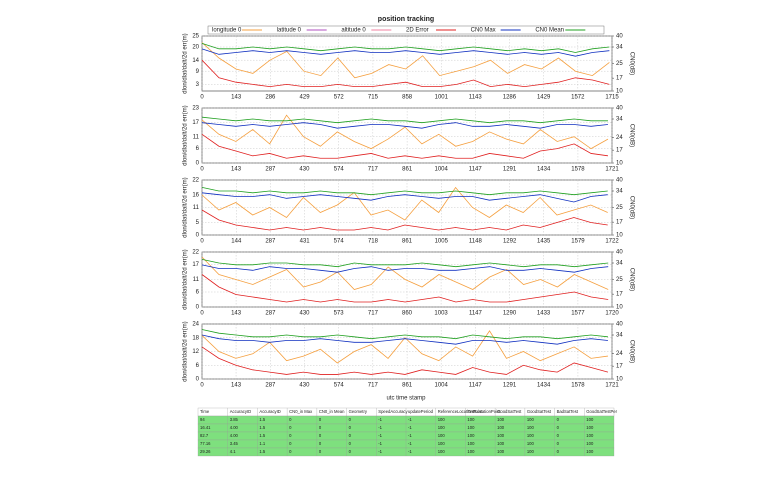 Image resolution: width=784 pixels, height=484 pixels. I want to click on y-tick-label: 5, so click(198, 223).